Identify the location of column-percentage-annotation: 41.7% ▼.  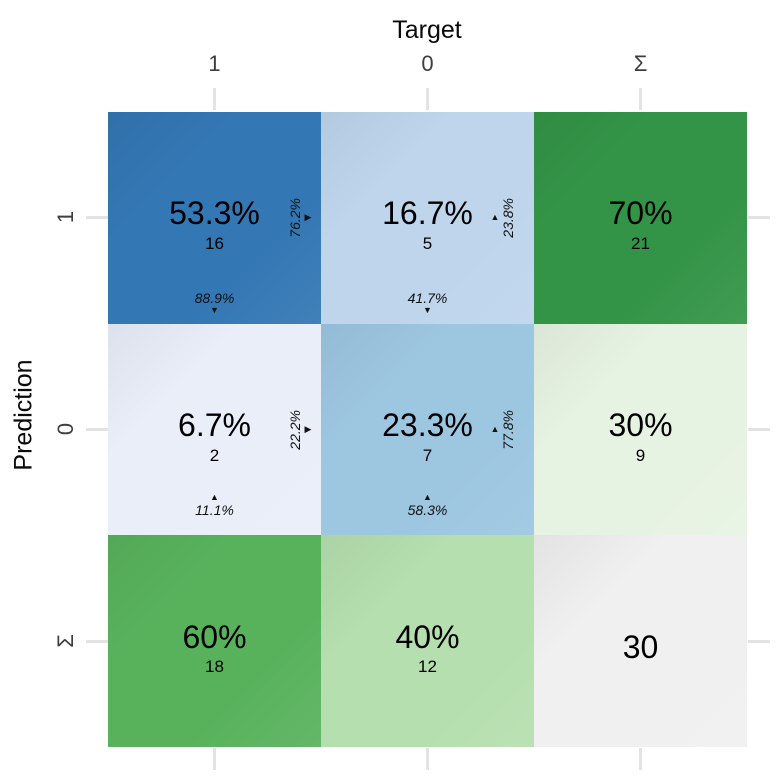
(427, 298).